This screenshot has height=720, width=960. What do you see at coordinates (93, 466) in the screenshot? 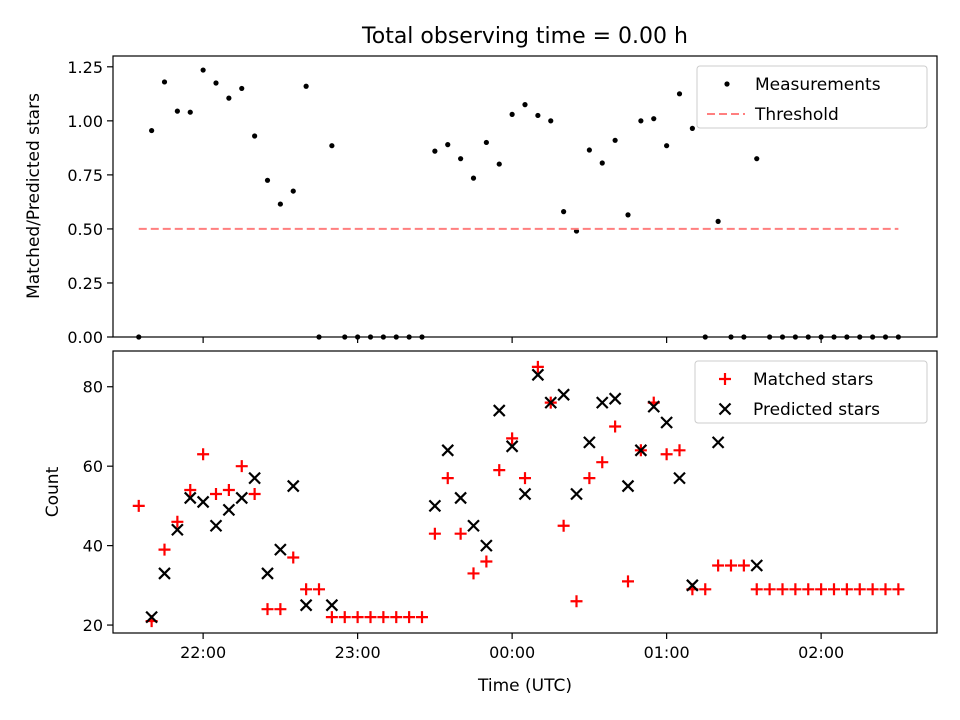
I see `bottom-y-tick-label: 60` at bounding box center [93, 466].